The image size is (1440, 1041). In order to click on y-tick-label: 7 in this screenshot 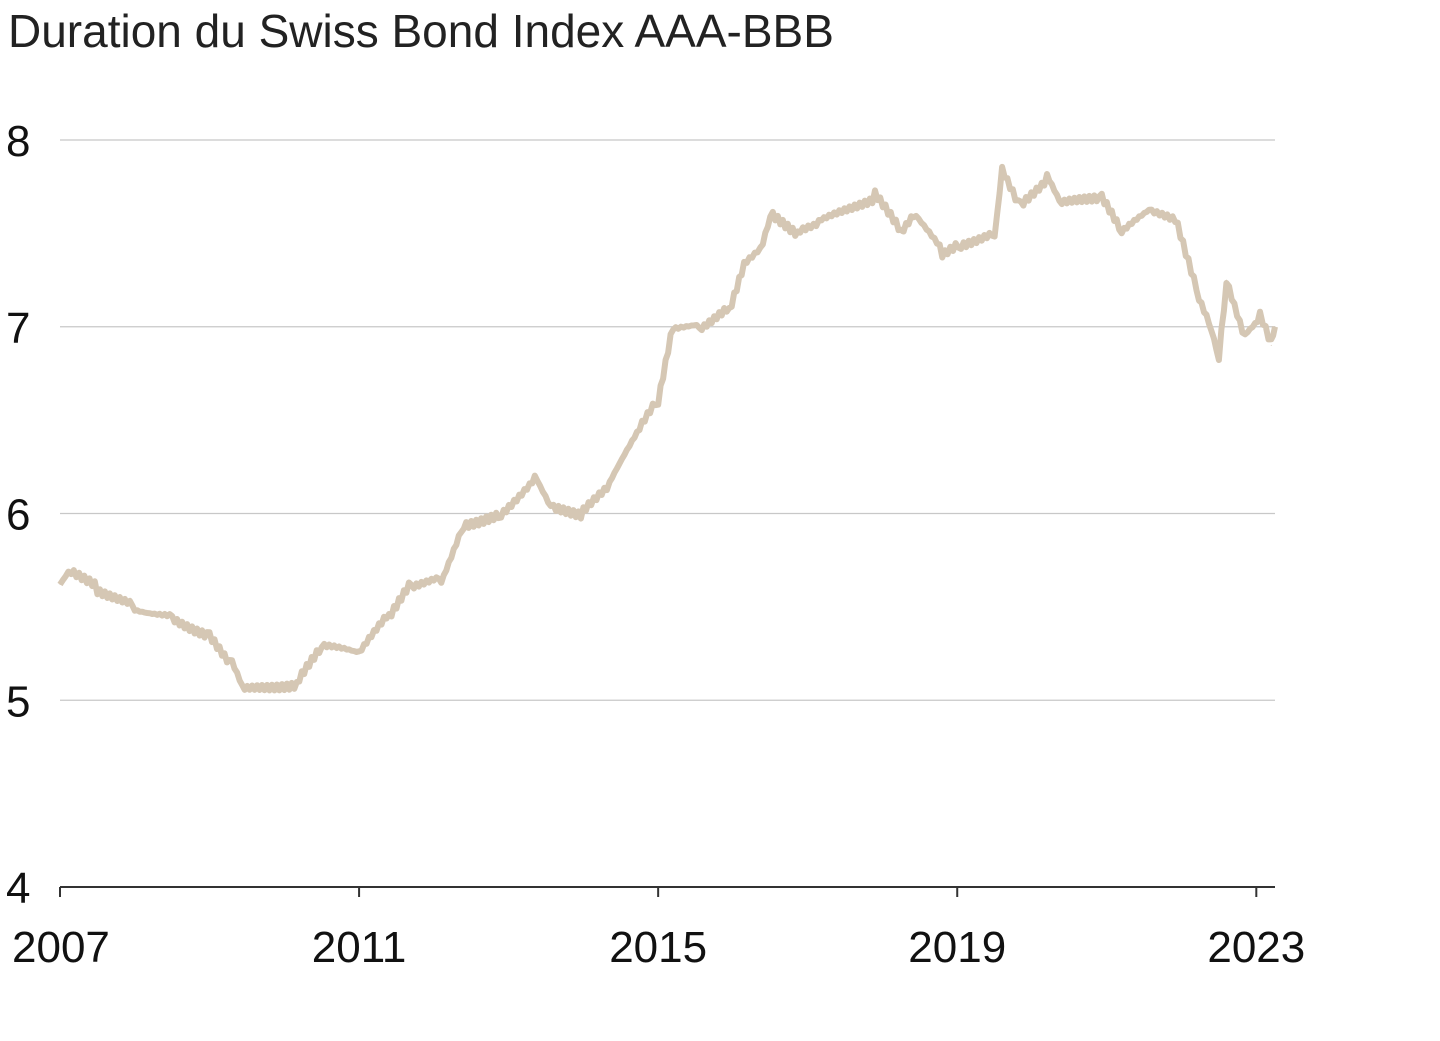, I will do `click(18, 328)`.